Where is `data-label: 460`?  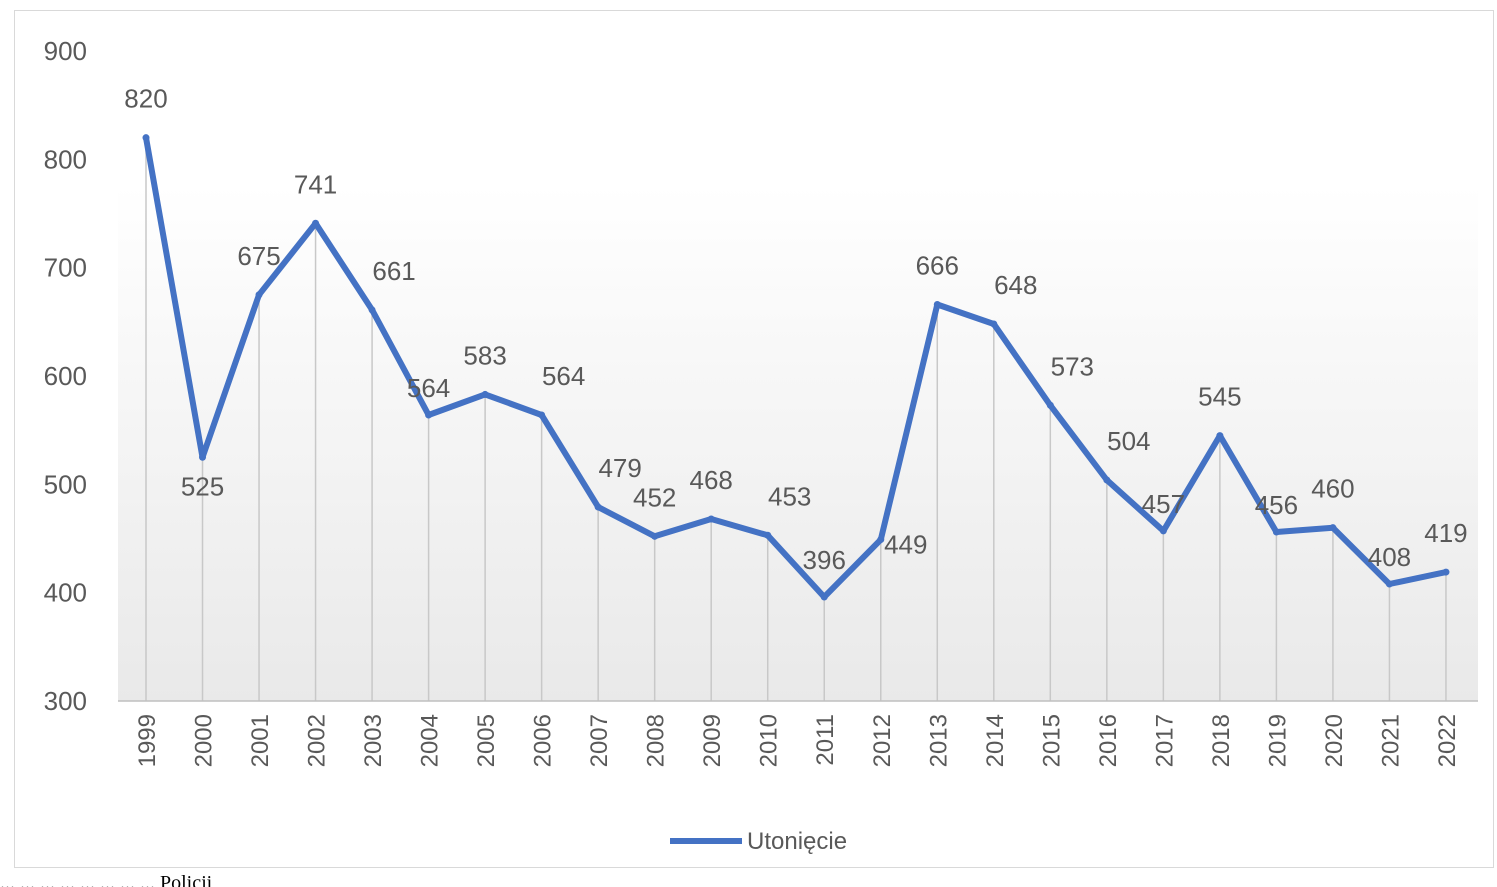 data-label: 460 is located at coordinates (1332, 489).